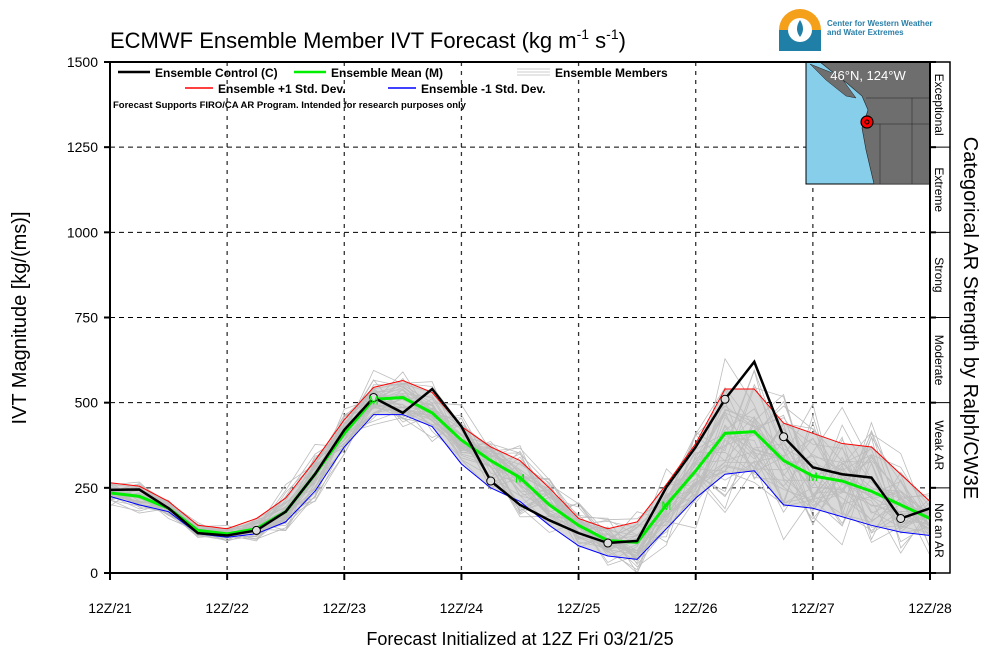  Describe the element at coordinates (939, 445) in the screenshot. I see `category-label: Weak AR` at that location.